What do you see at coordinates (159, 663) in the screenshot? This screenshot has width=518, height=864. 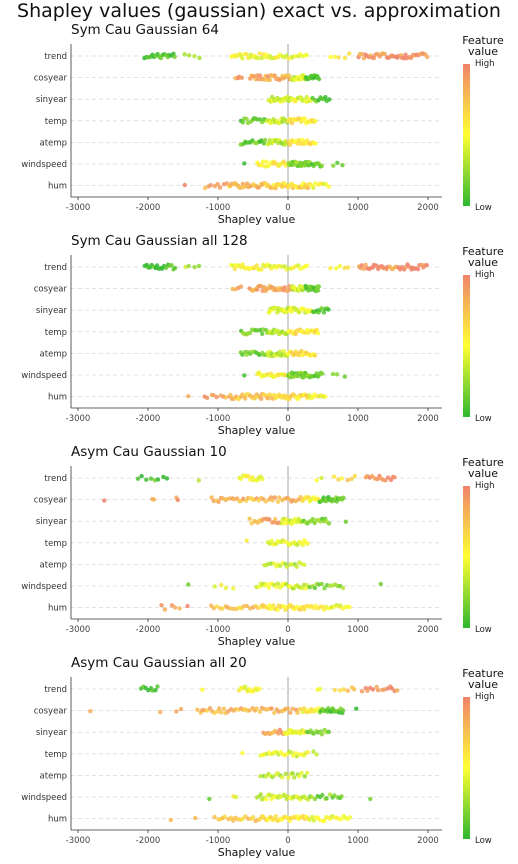 I see `panel-title: Asym Cau Gaussian all 20` at bounding box center [159, 663].